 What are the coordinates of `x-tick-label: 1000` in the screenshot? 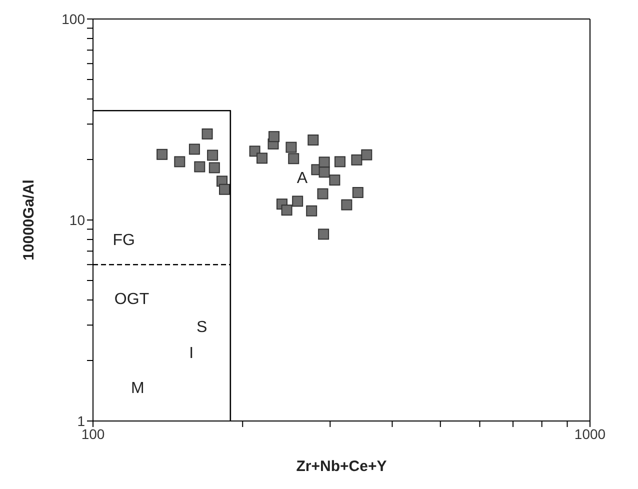 It's located at (590, 434).